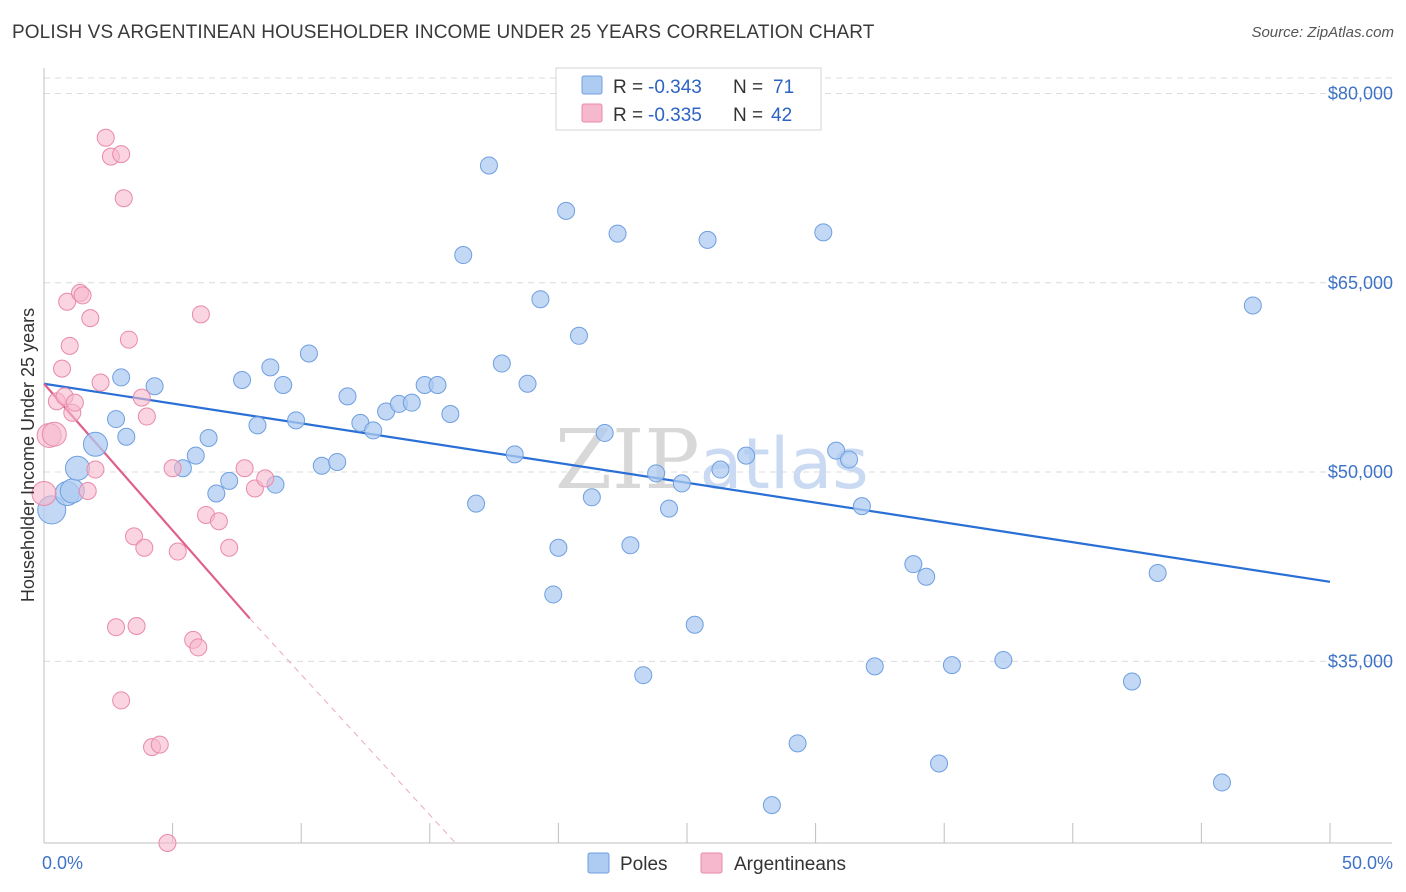  I want to click on series-legend-argentineans-label: Argentineans, so click(790, 864).